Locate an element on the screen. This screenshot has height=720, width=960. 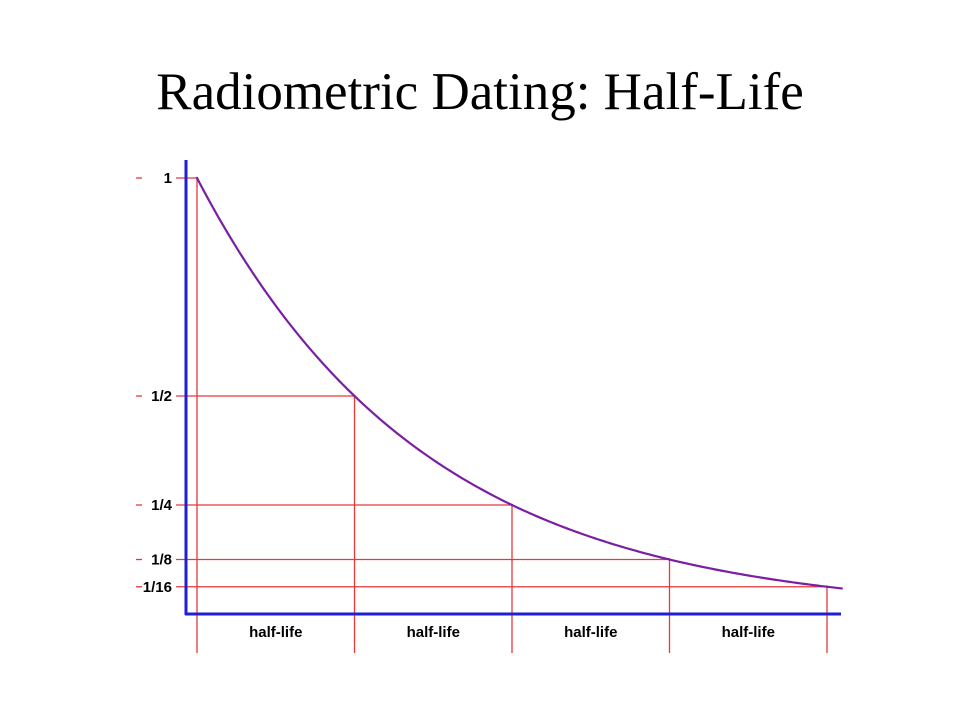
y-tick-label: 1 is located at coordinates (168, 178).